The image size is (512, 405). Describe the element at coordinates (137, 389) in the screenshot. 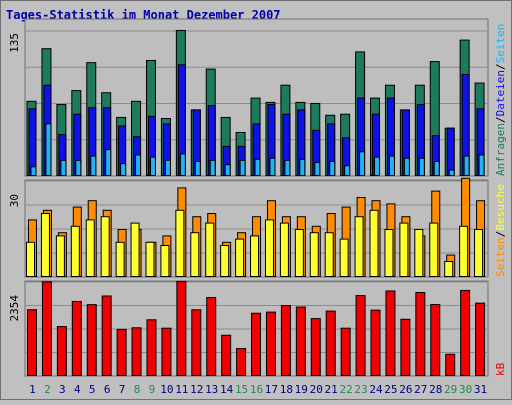

I see `day-label-8: 8` at that location.